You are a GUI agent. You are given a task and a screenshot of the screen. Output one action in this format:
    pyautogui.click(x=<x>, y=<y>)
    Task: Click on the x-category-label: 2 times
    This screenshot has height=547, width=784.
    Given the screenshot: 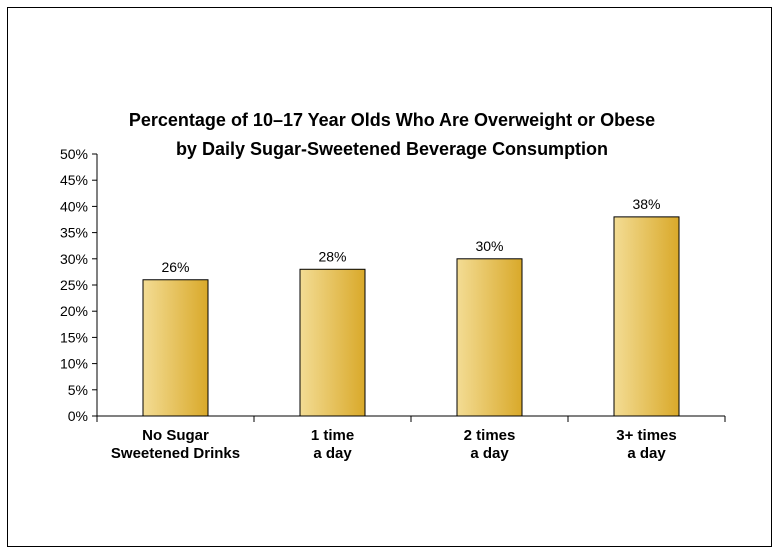 What is the action you would take?
    pyautogui.click(x=490, y=435)
    